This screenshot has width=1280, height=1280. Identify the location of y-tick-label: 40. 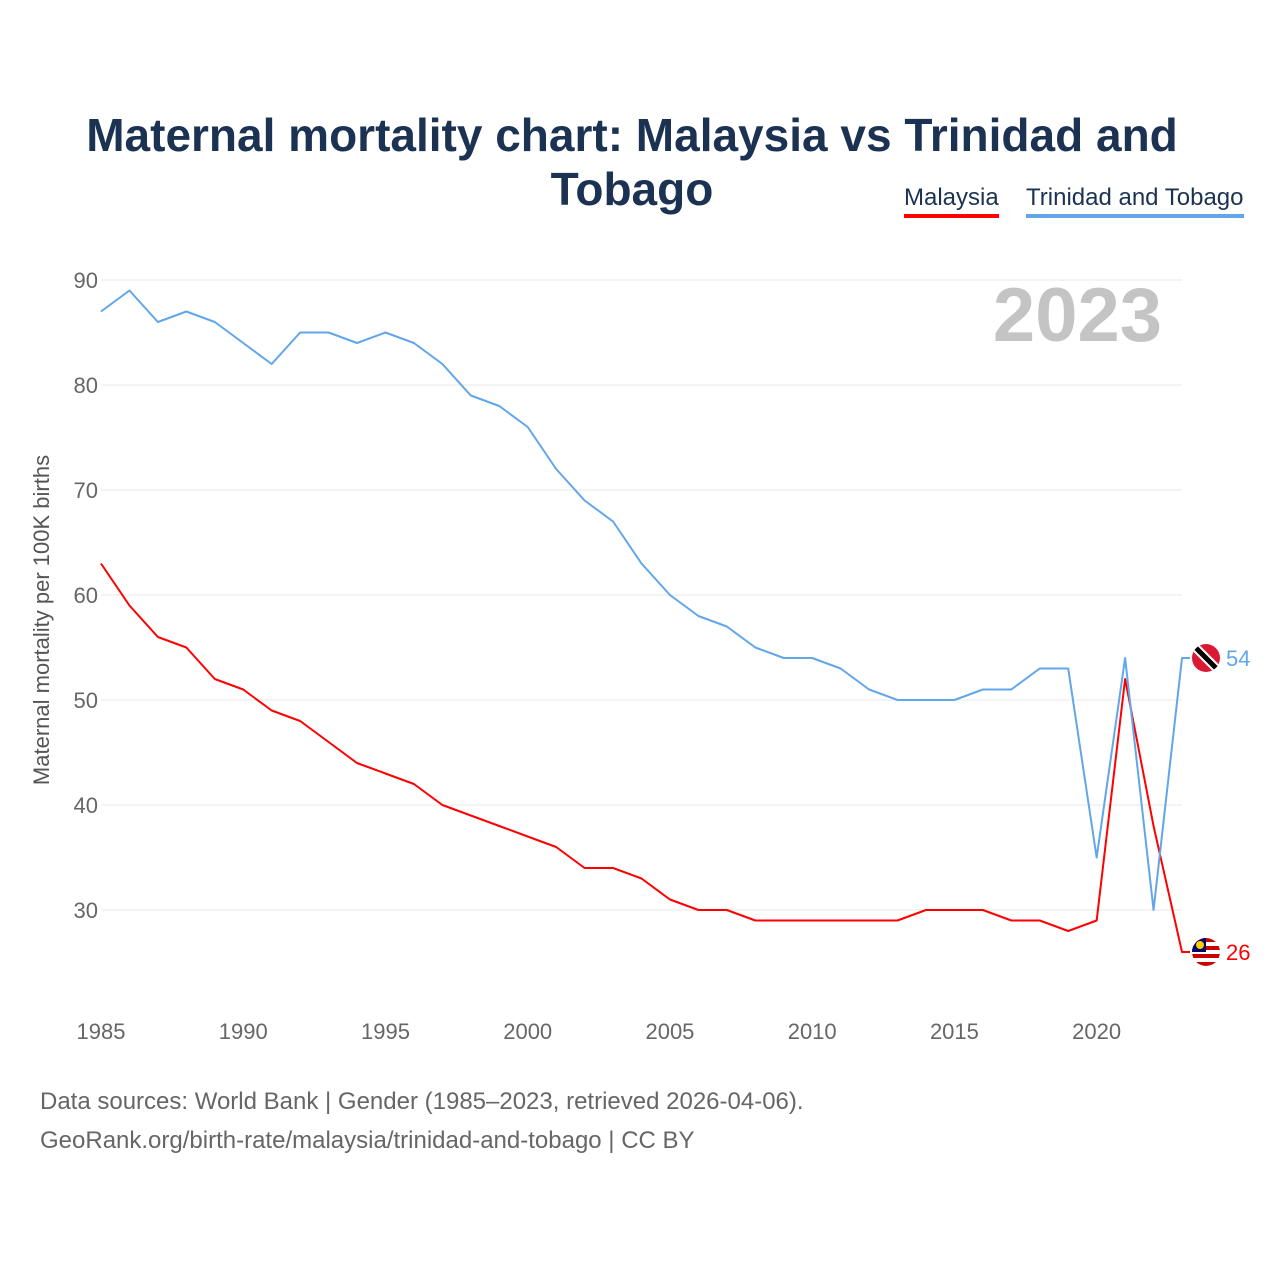
(86, 805).